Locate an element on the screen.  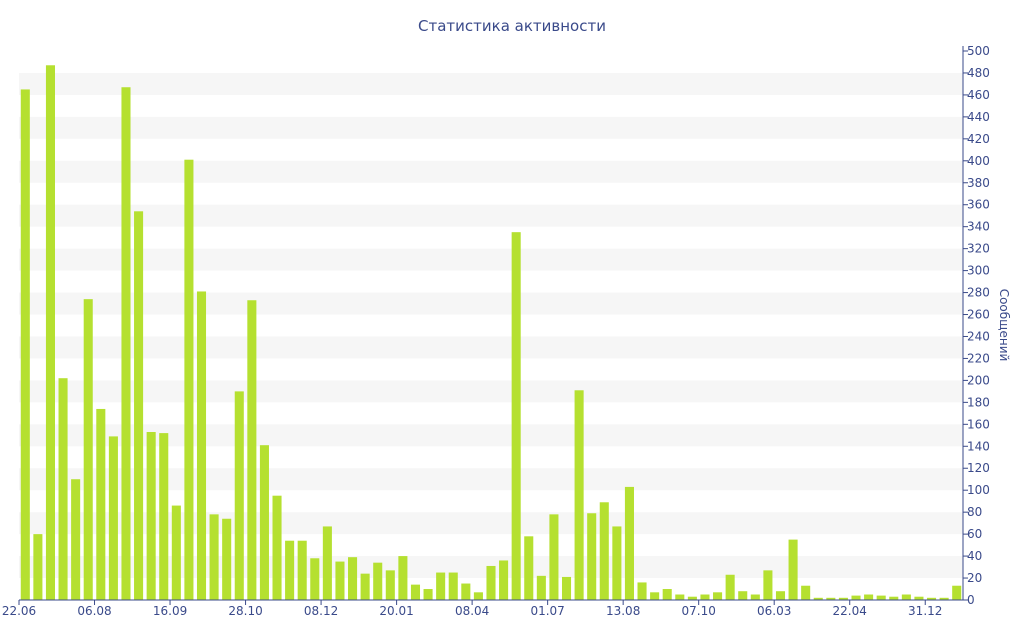
x-tick-label: 22.06 is located at coordinates (19, 611).